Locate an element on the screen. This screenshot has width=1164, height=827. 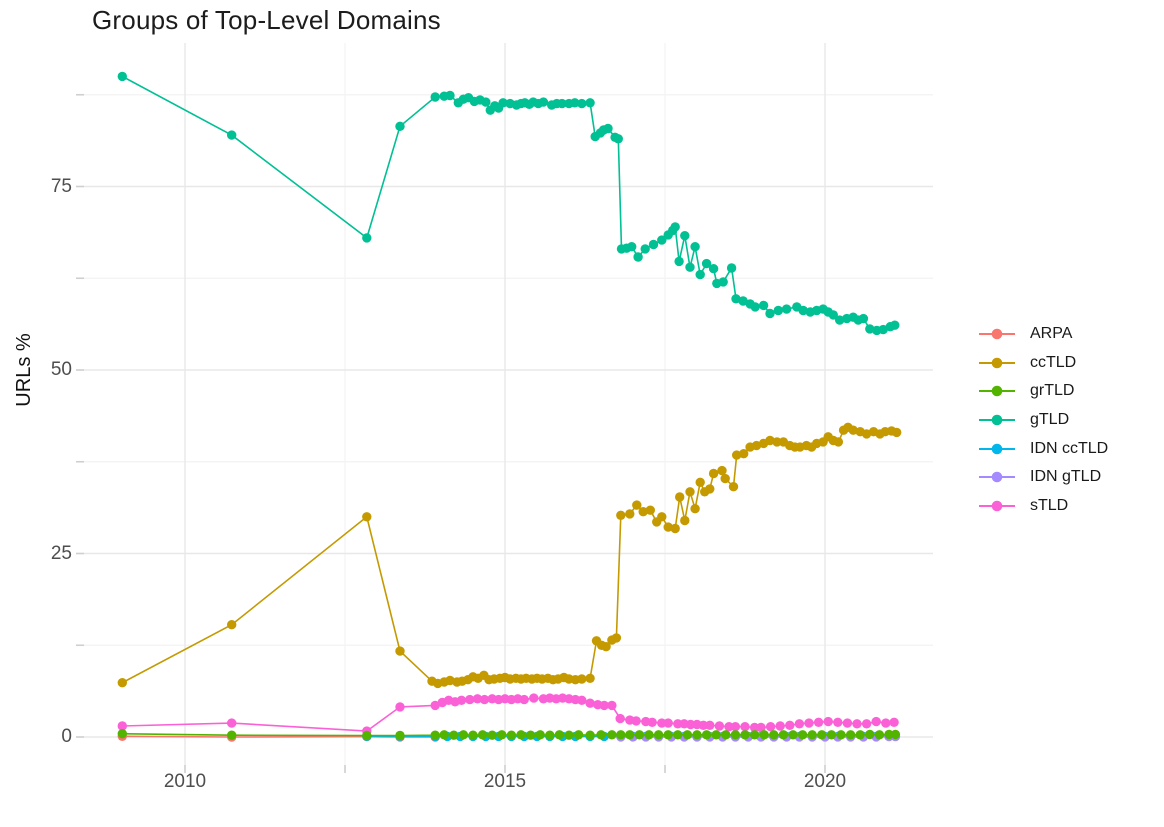
legend-row-cctld: ccTLD is located at coordinates (1043, 363).